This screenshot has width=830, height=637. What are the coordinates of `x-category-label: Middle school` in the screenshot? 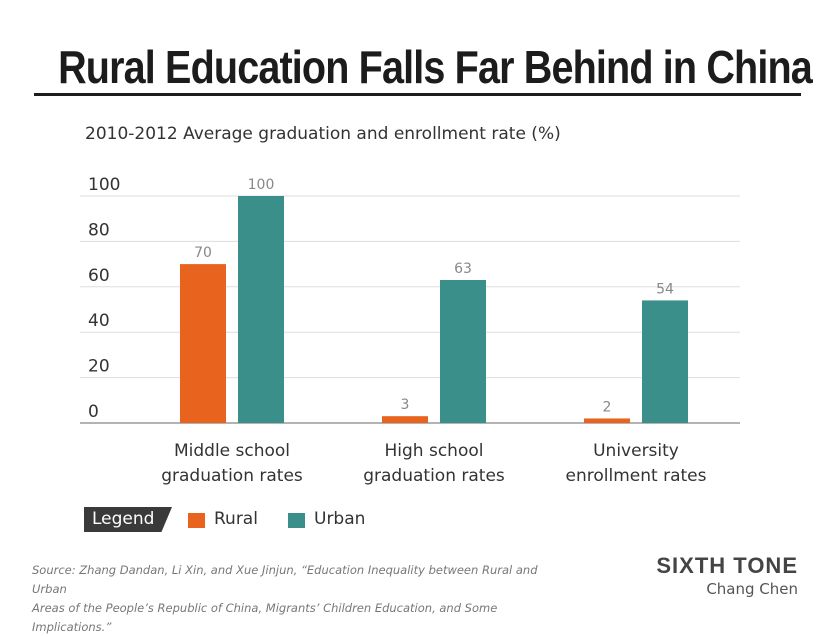 It's located at (232, 451).